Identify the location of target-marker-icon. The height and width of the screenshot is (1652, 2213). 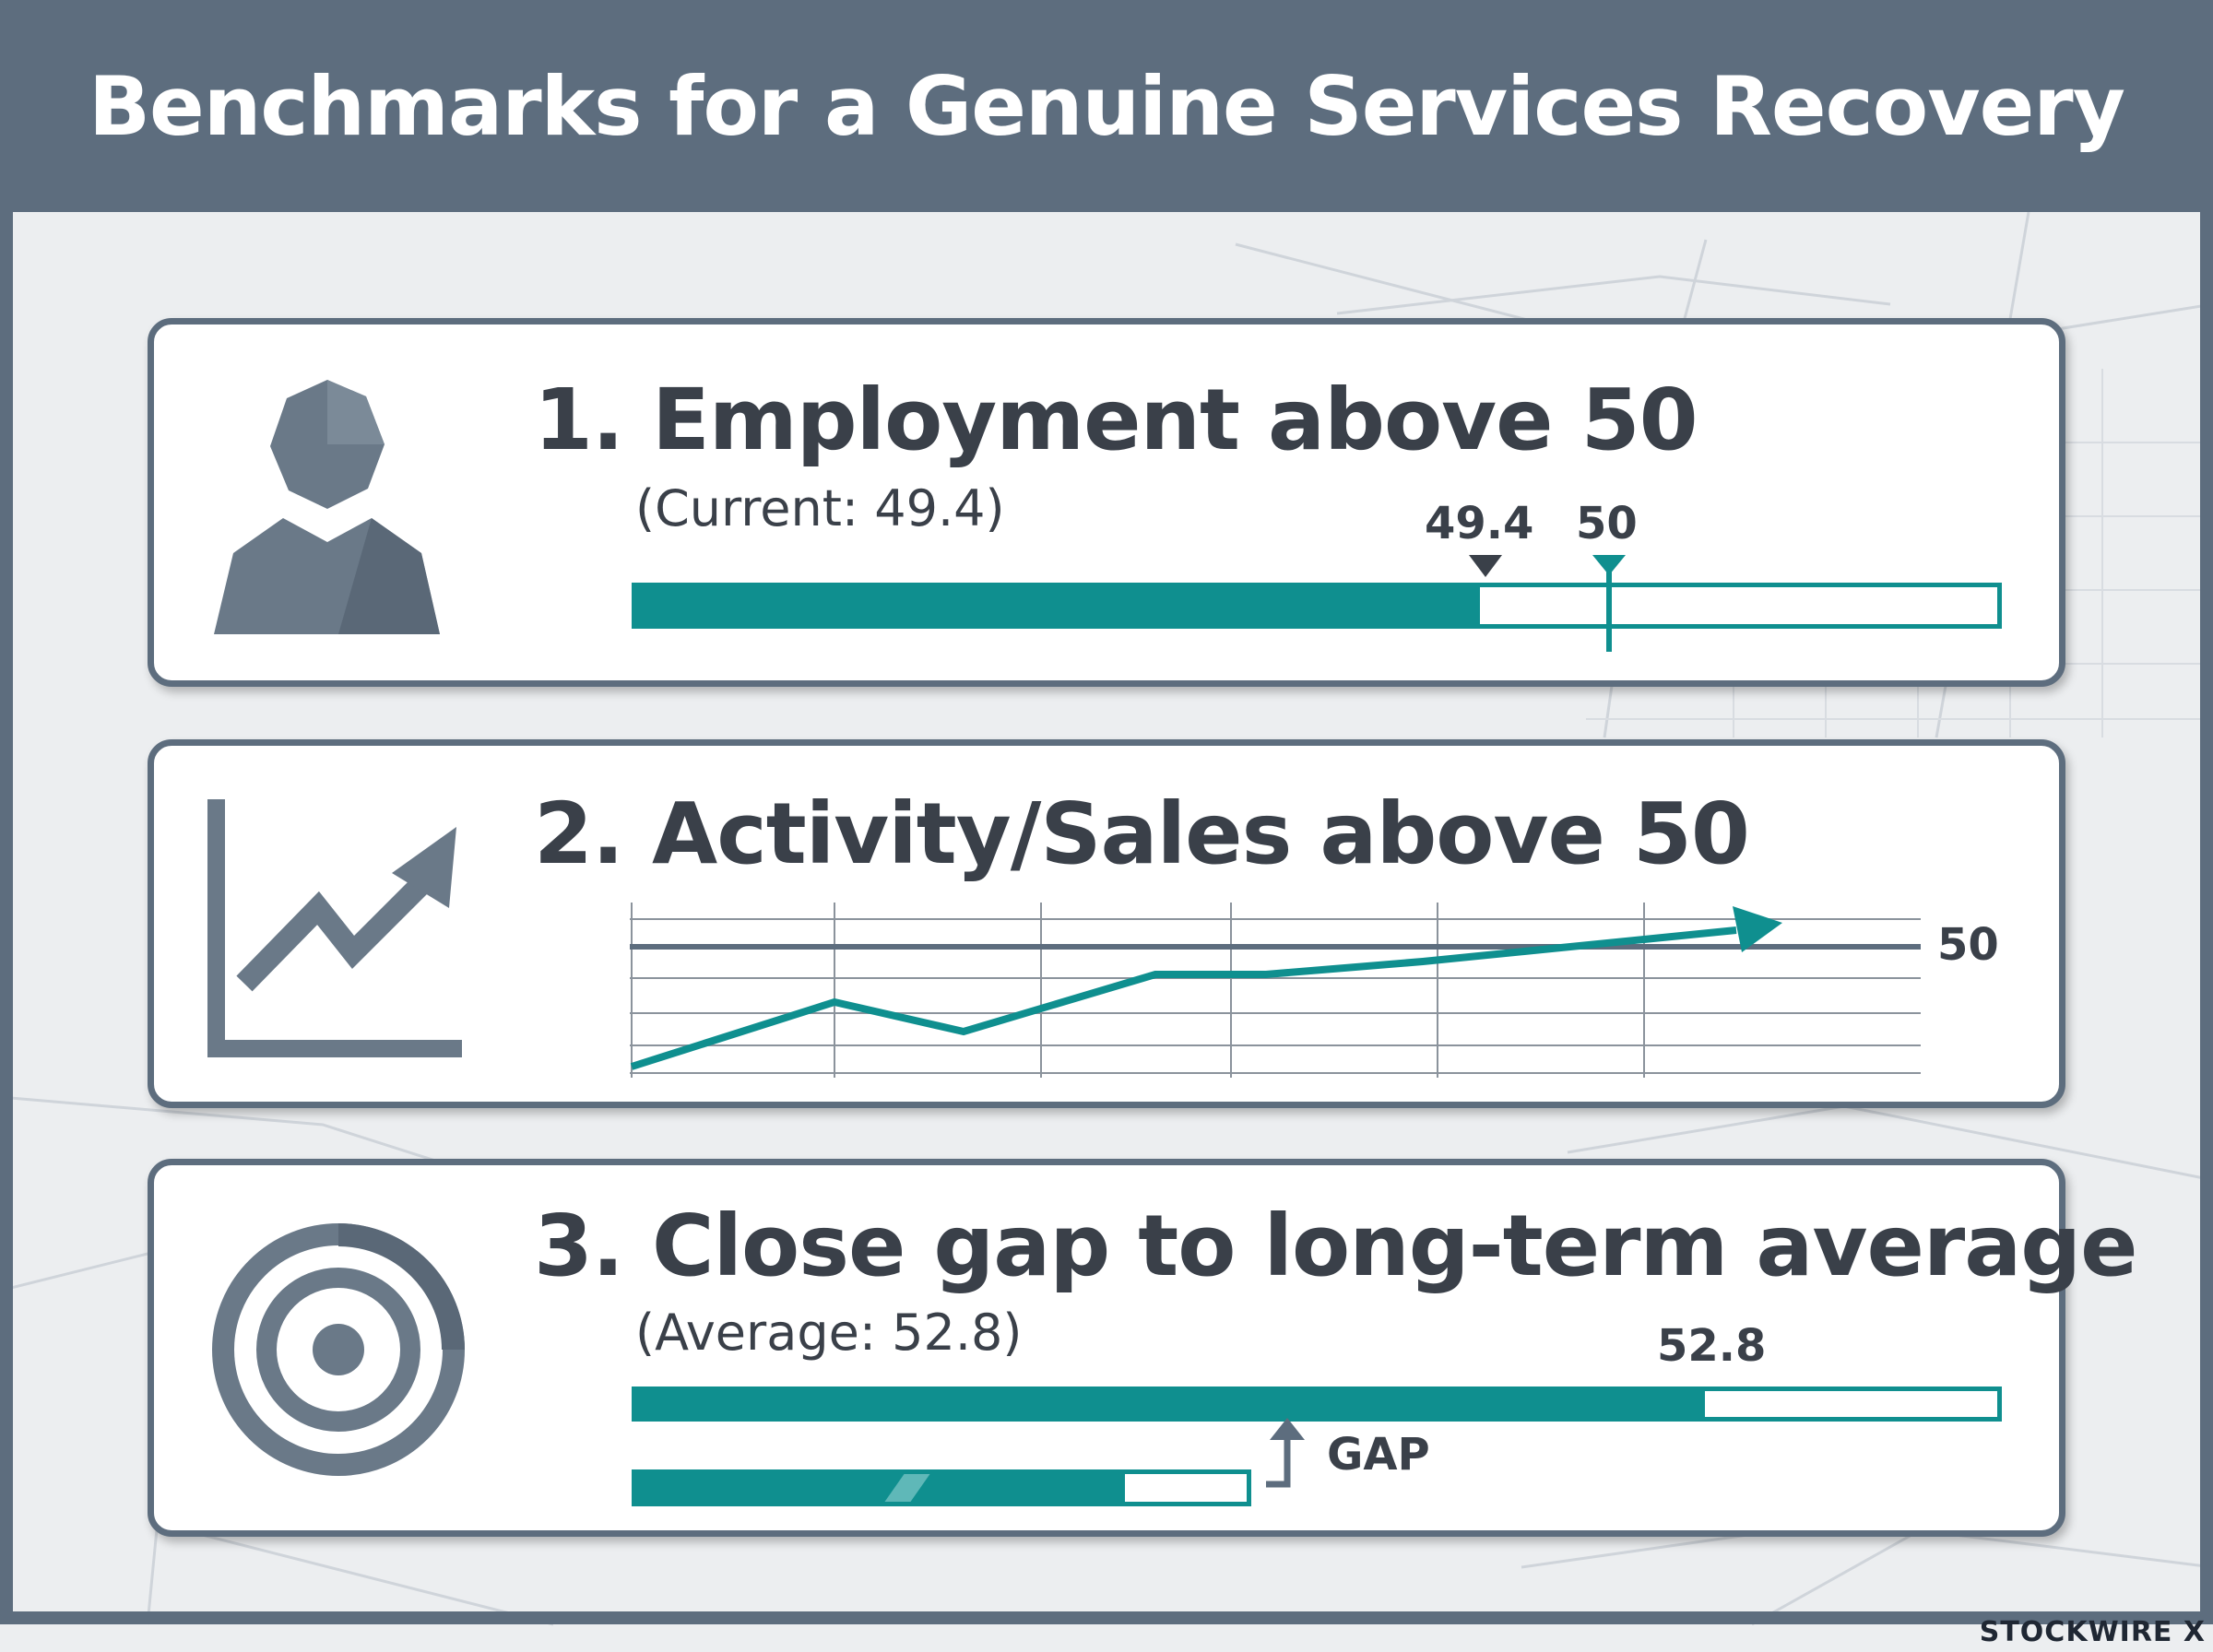
(1609, 603).